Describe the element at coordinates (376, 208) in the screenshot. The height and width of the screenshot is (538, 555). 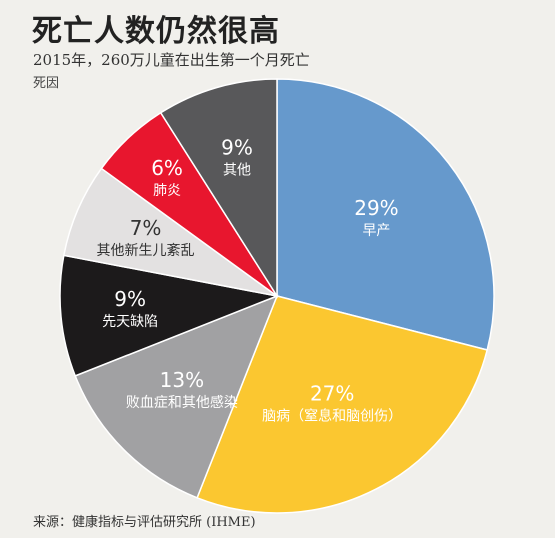
I see `slice-percent-1: 29%` at that location.